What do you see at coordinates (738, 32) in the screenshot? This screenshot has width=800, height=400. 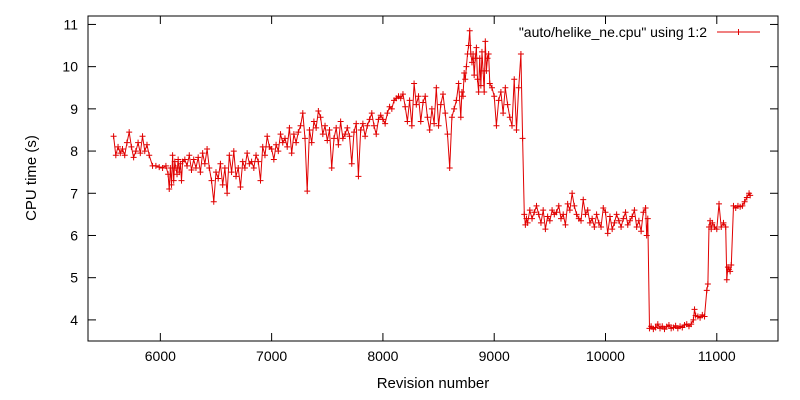 I see `legend-marker` at bounding box center [738, 32].